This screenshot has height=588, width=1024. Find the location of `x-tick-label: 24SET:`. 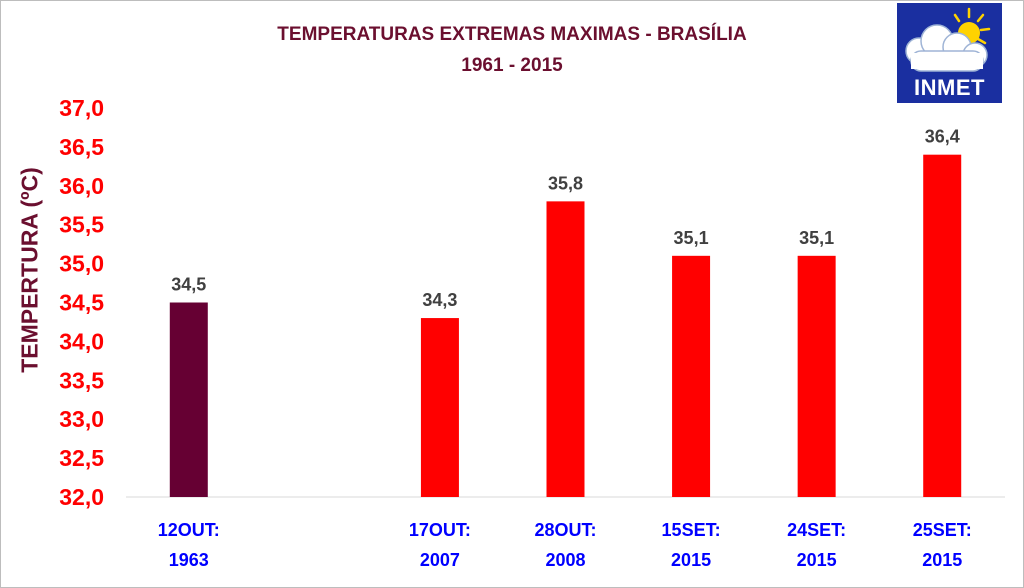

x-tick-label: 24SET: is located at coordinates (816, 530).